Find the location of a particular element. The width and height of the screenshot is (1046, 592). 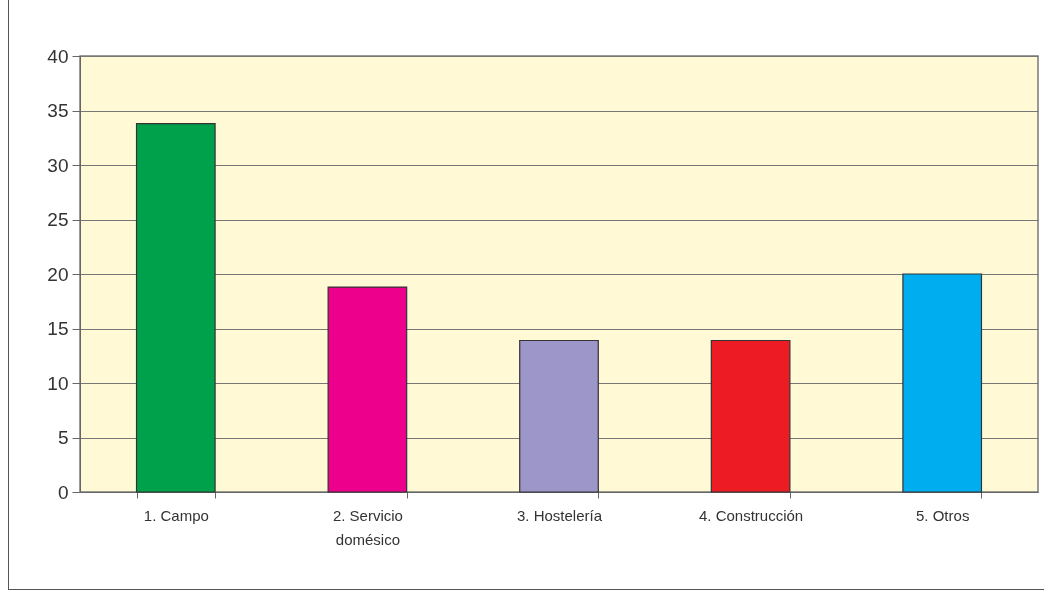

y-tick-label: 15 is located at coordinates (58, 328).